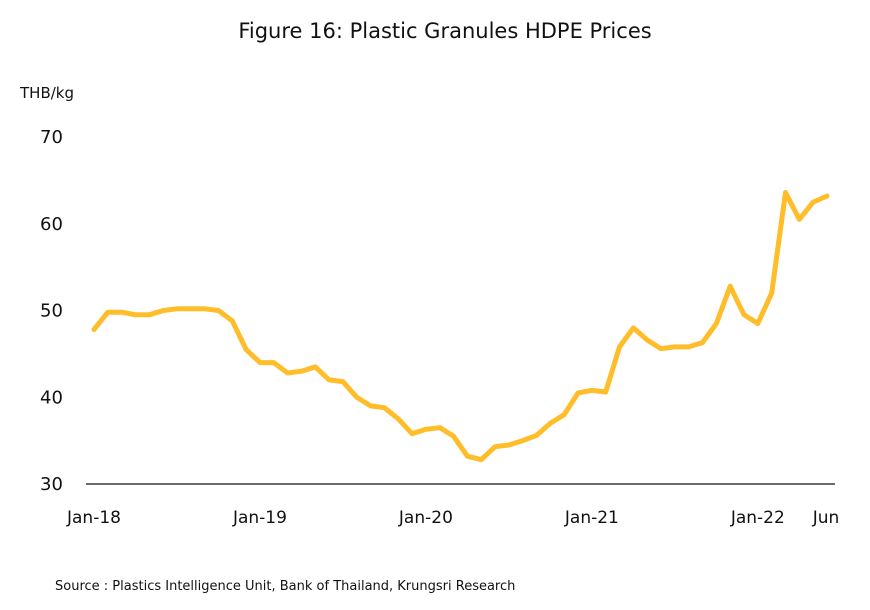 The width and height of the screenshot is (870, 610). I want to click on y-tick-70: 70, so click(51, 137).